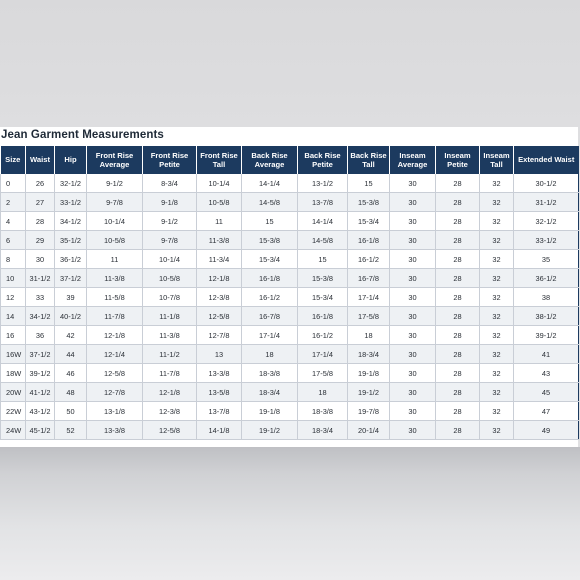 The image size is (580, 580). I want to click on table-cell: 12-1/4, so click(114, 354).